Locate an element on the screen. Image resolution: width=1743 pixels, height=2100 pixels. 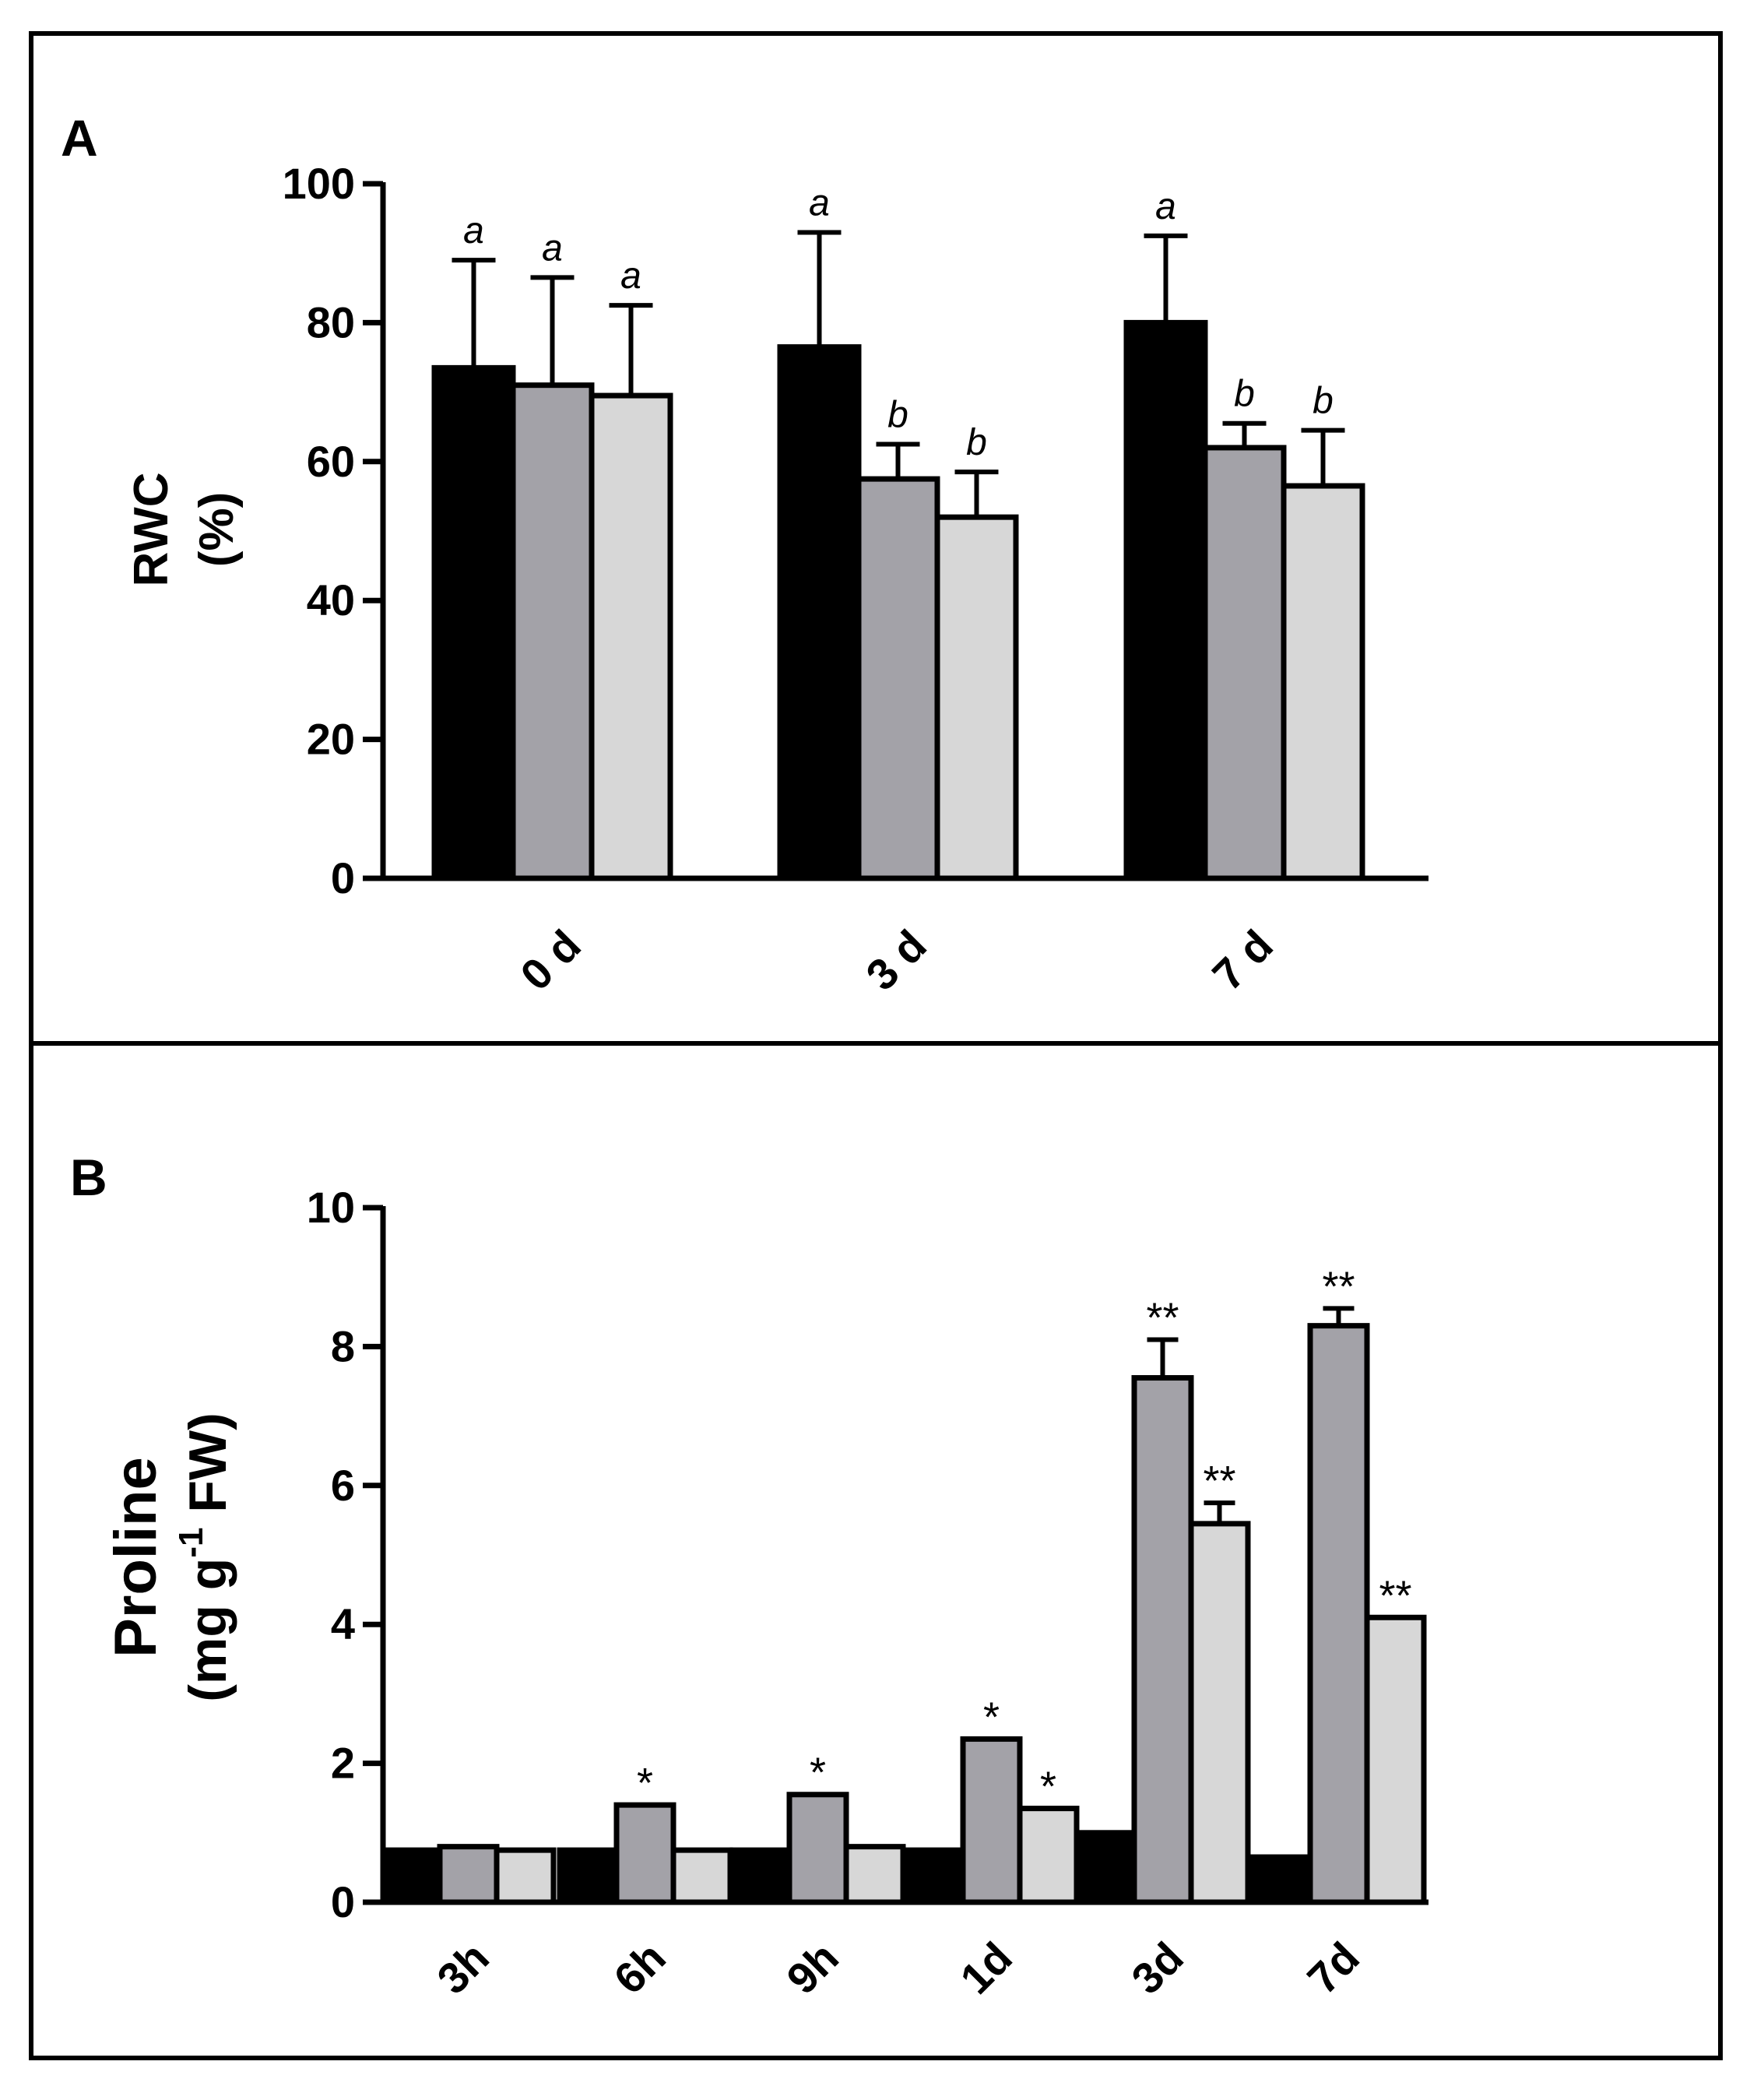
panel-b-y-axis-title: Proline (mg g-1 FW) is located at coordinates (170, 1556).